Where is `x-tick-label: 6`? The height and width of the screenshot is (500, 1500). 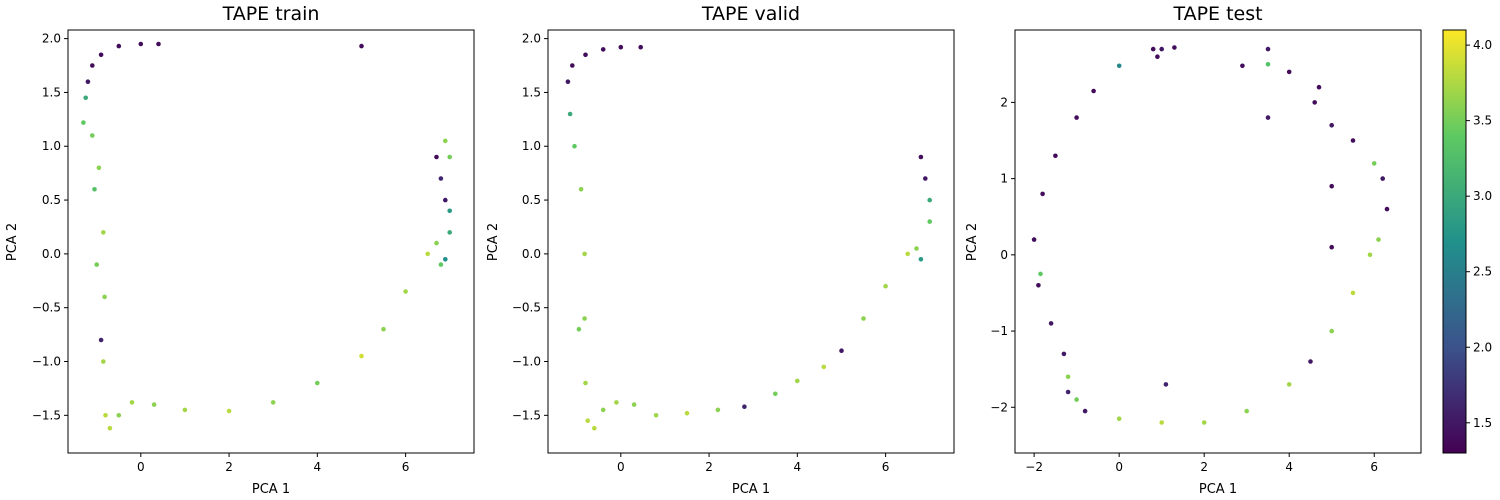
x-tick-label: 6 is located at coordinates (406, 467).